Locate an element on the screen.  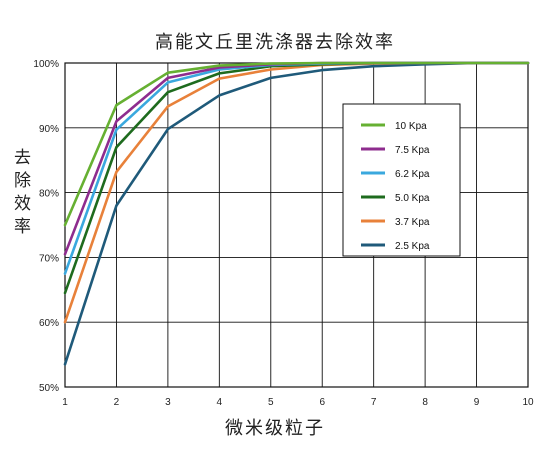
chart-title: 高能文丘里洗涤器去除效率 is located at coordinates (275, 42).